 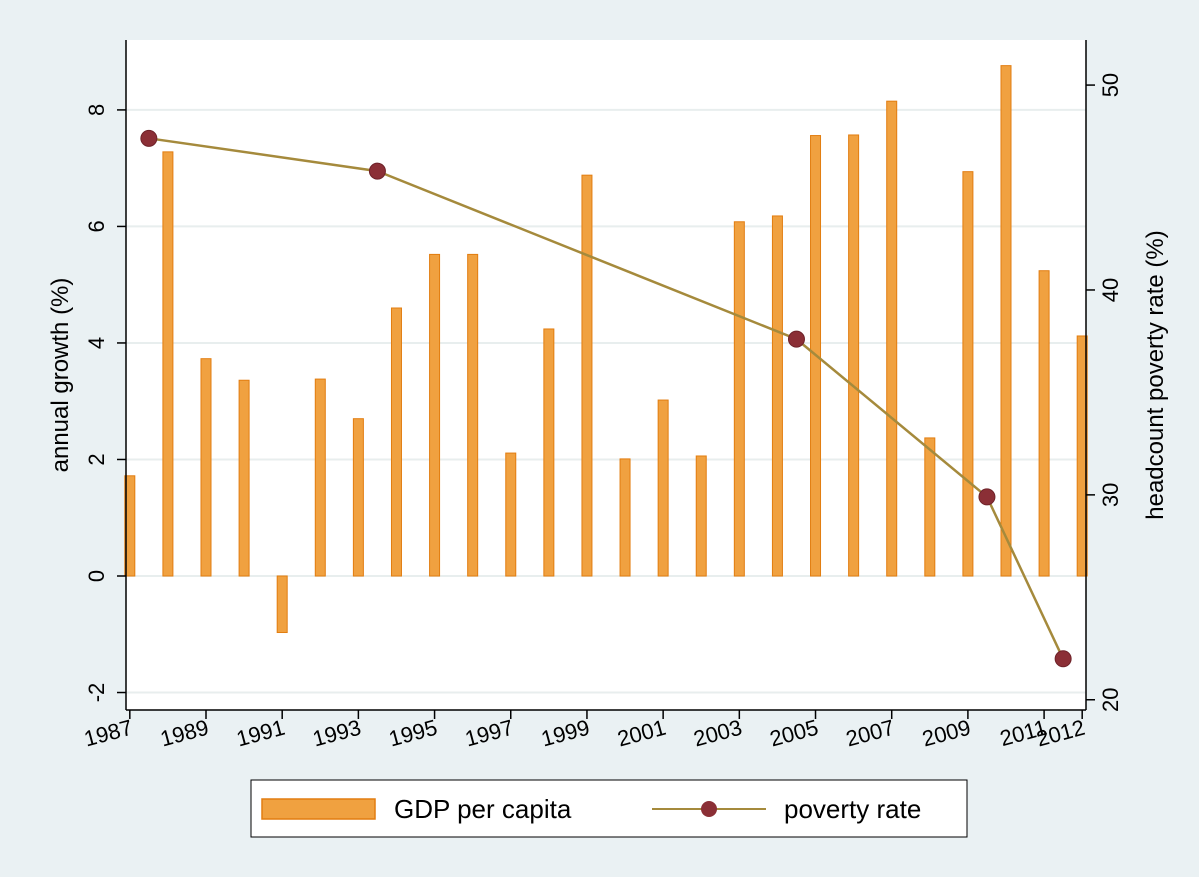 I want to click on bar-gdp-2004, so click(x=777, y=396).